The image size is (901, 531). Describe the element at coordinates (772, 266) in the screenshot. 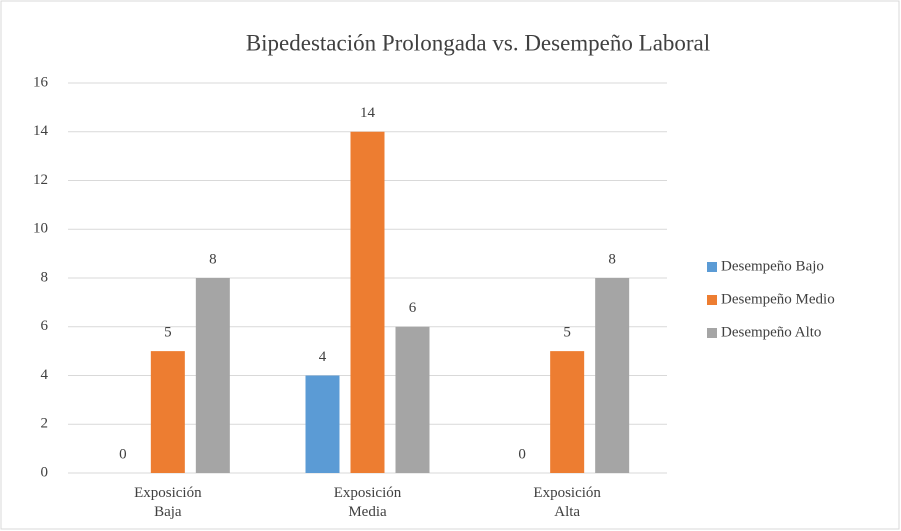

I see `legend-label: Desempeño Bajo` at that location.